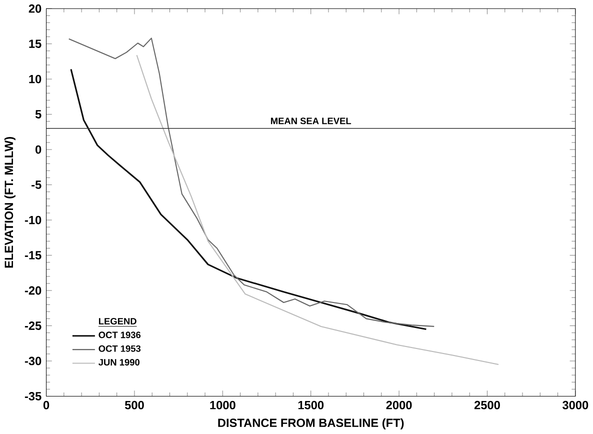 The width and height of the screenshot is (593, 434). Describe the element at coordinates (39, 149) in the screenshot. I see `y-tick-label: 0` at that location.